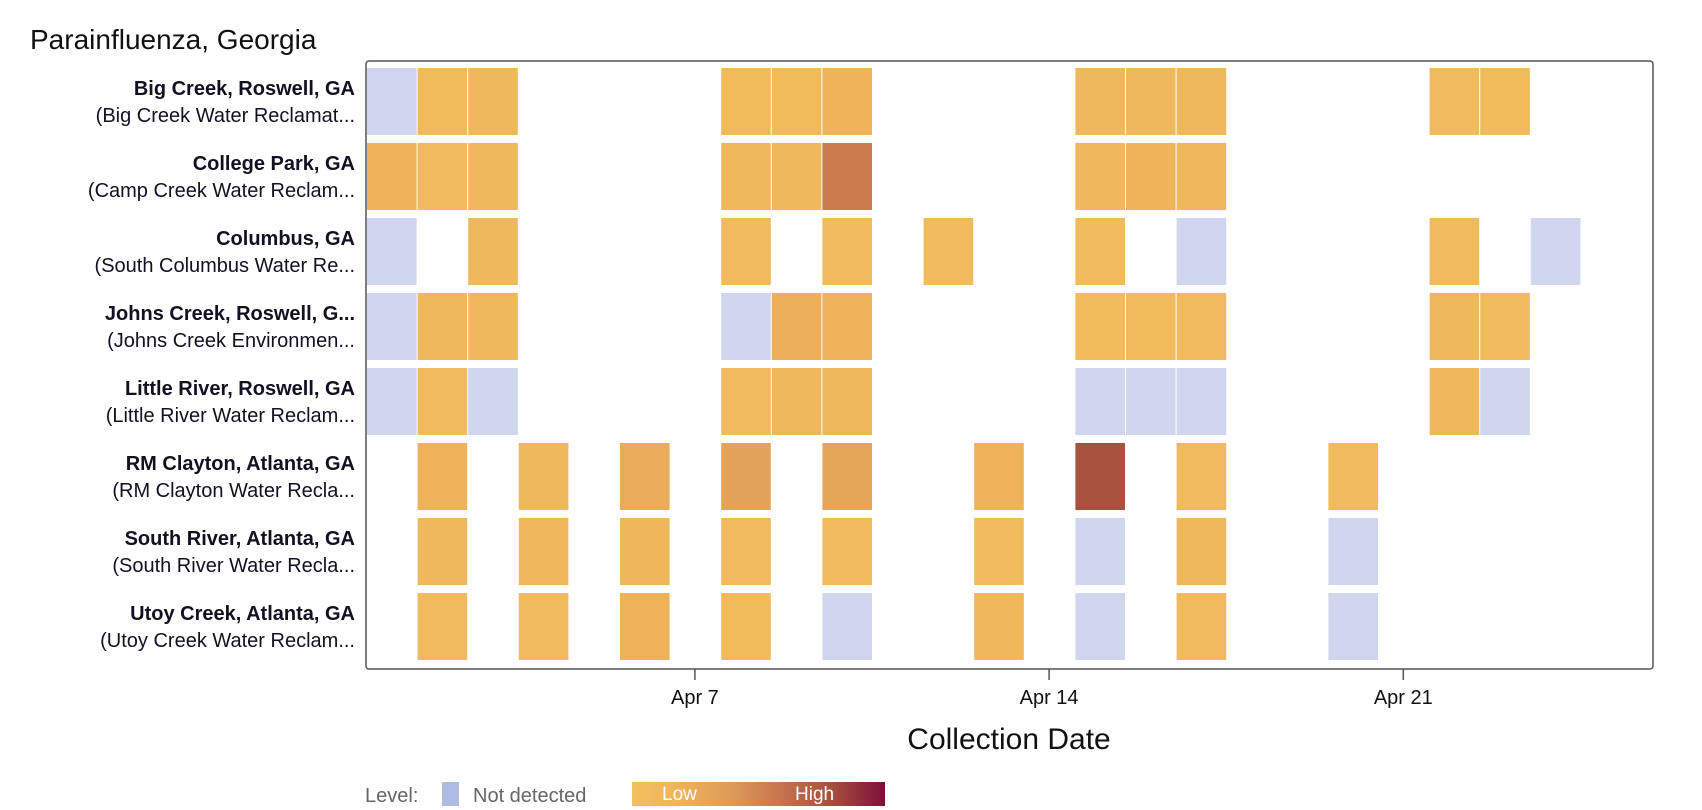 The width and height of the screenshot is (1702, 810). I want to click on row-label-name: College Park, GA, so click(274, 164).